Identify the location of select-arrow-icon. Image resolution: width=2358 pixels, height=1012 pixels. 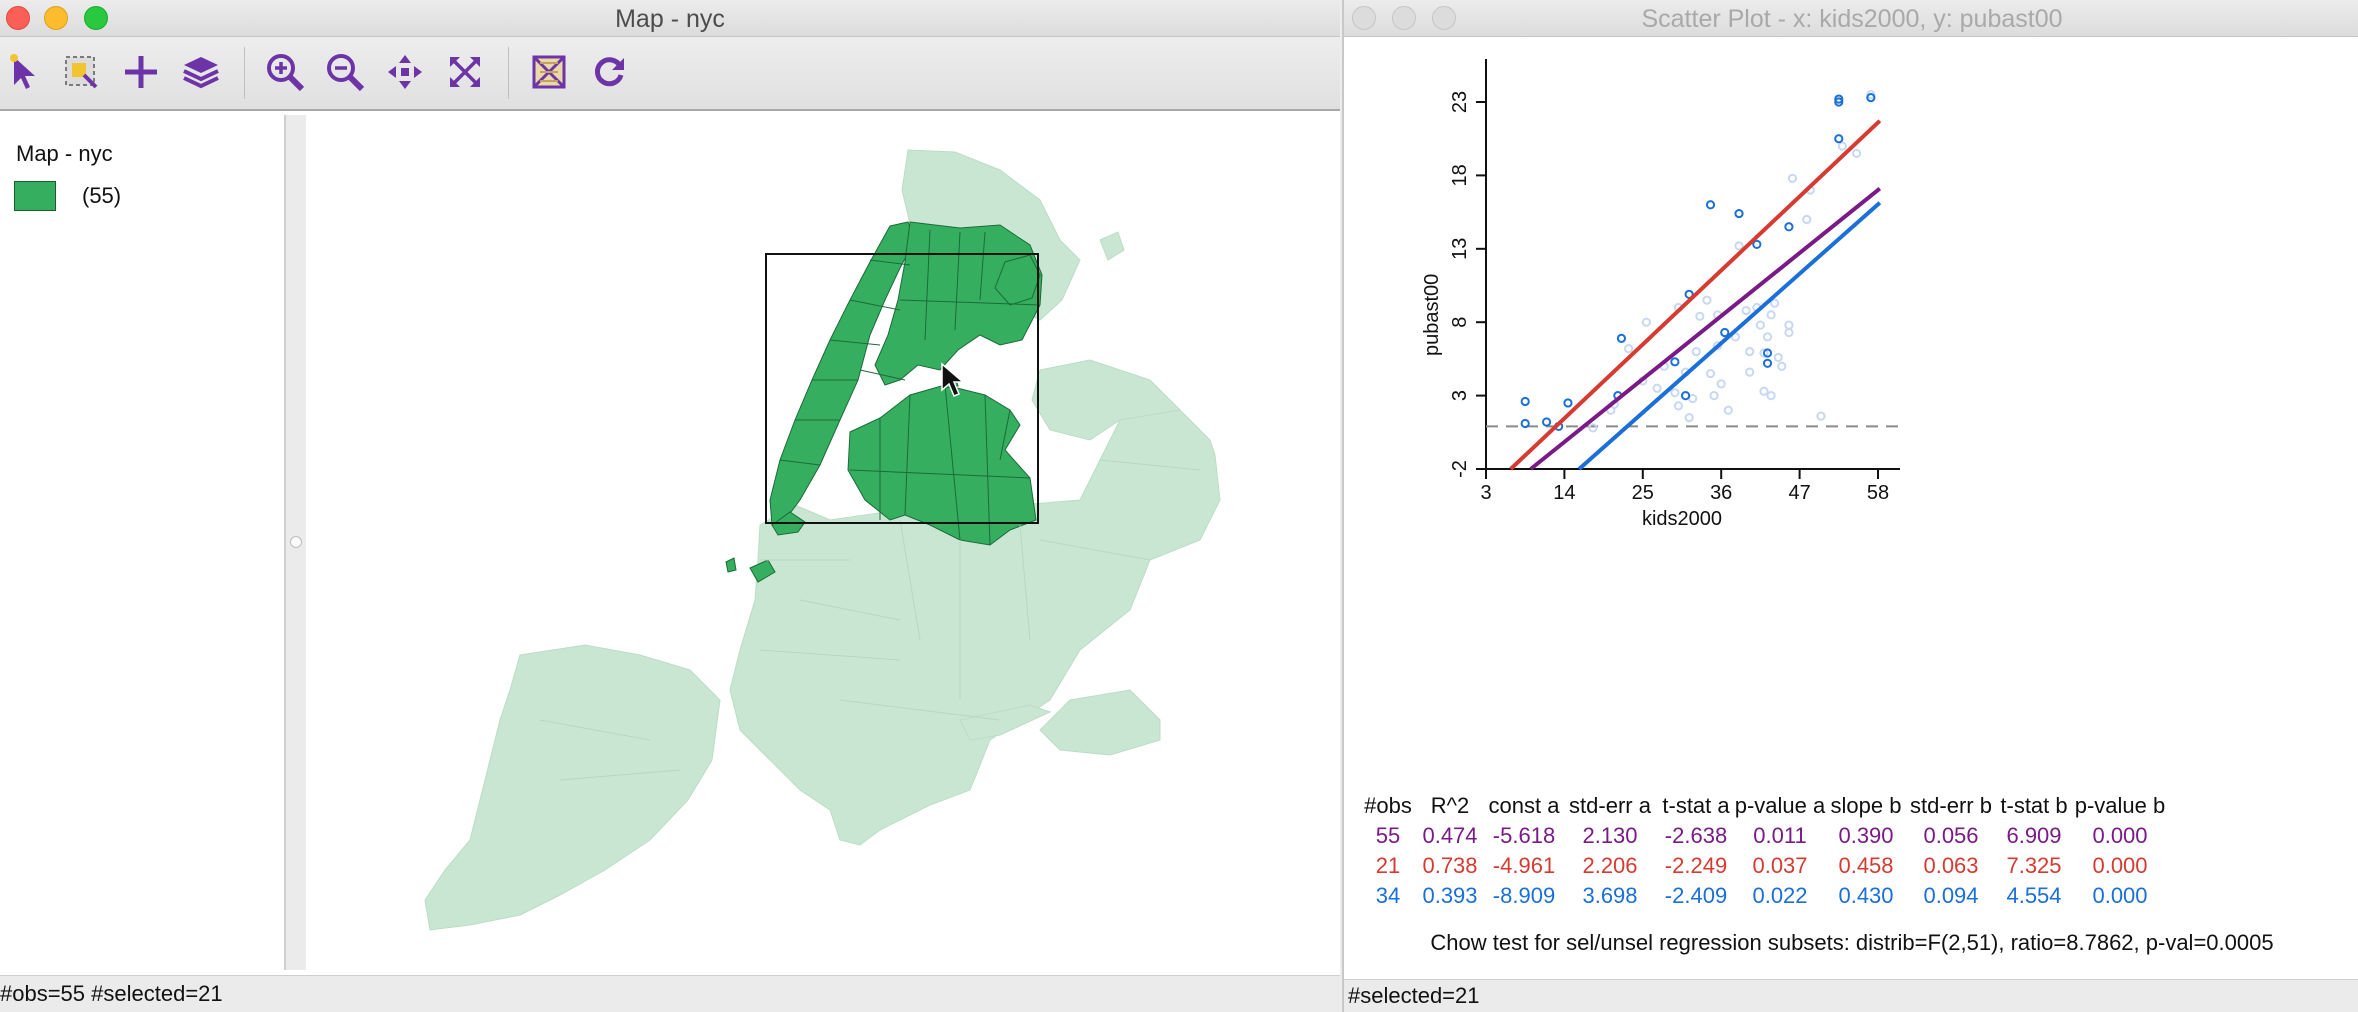
(25, 72).